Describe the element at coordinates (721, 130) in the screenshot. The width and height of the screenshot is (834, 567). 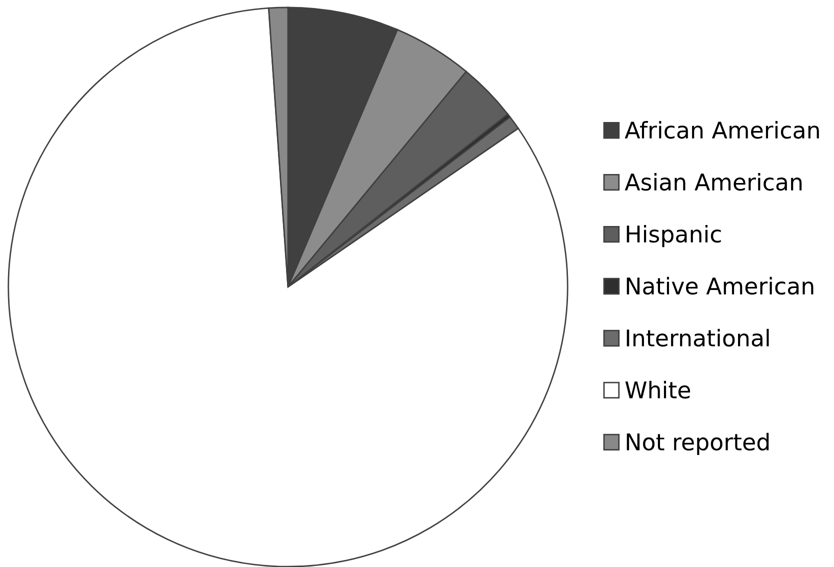
I see `legend-label: African American` at that location.